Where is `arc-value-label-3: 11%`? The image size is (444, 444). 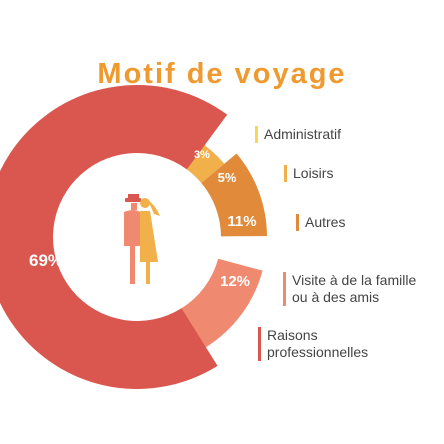
arc-value-label-3: 11% is located at coordinates (241, 221).